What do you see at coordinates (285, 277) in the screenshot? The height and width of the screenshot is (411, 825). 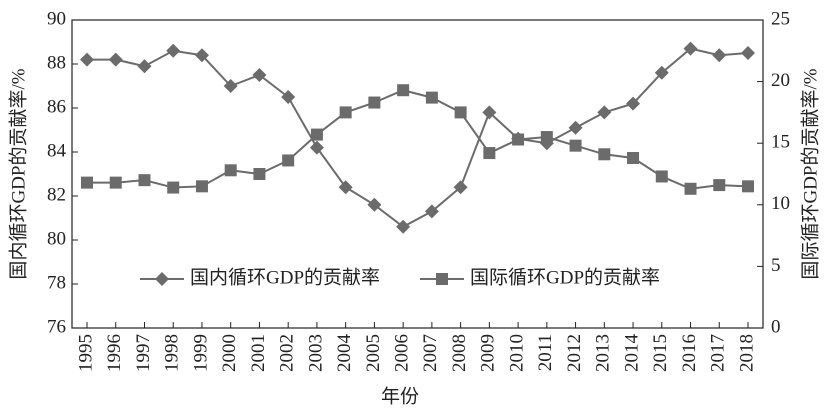 I see `legend-label: 国内循环GDP的贡献率` at bounding box center [285, 277].